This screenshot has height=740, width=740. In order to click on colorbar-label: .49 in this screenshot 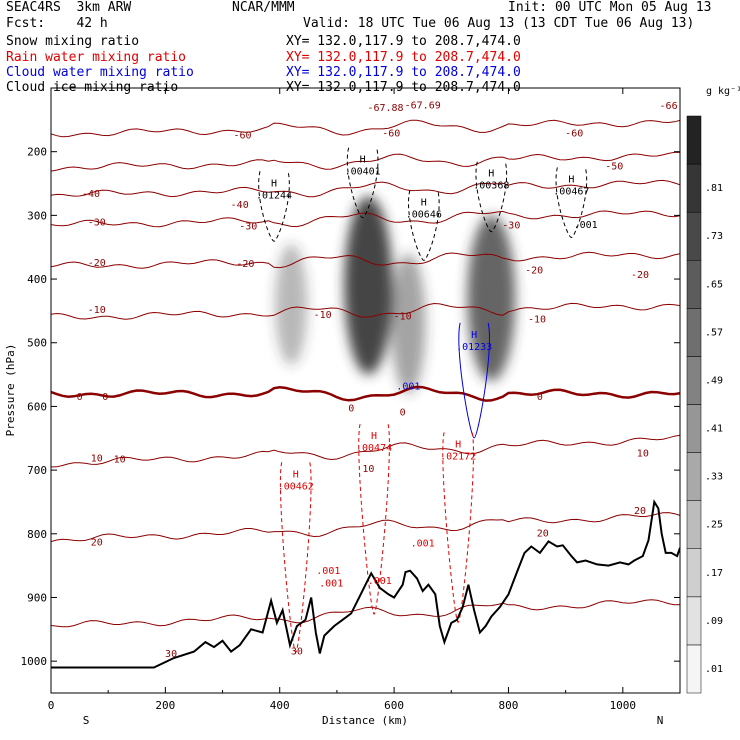, I will do `click(714, 380)`.